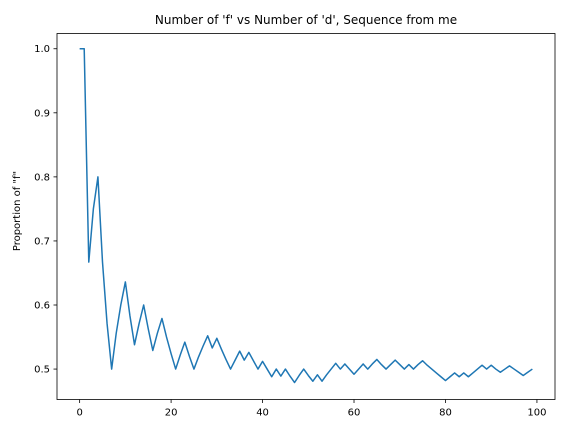  Describe the element at coordinates (79, 413) in the screenshot. I see `x-tick-label: 0` at that location.